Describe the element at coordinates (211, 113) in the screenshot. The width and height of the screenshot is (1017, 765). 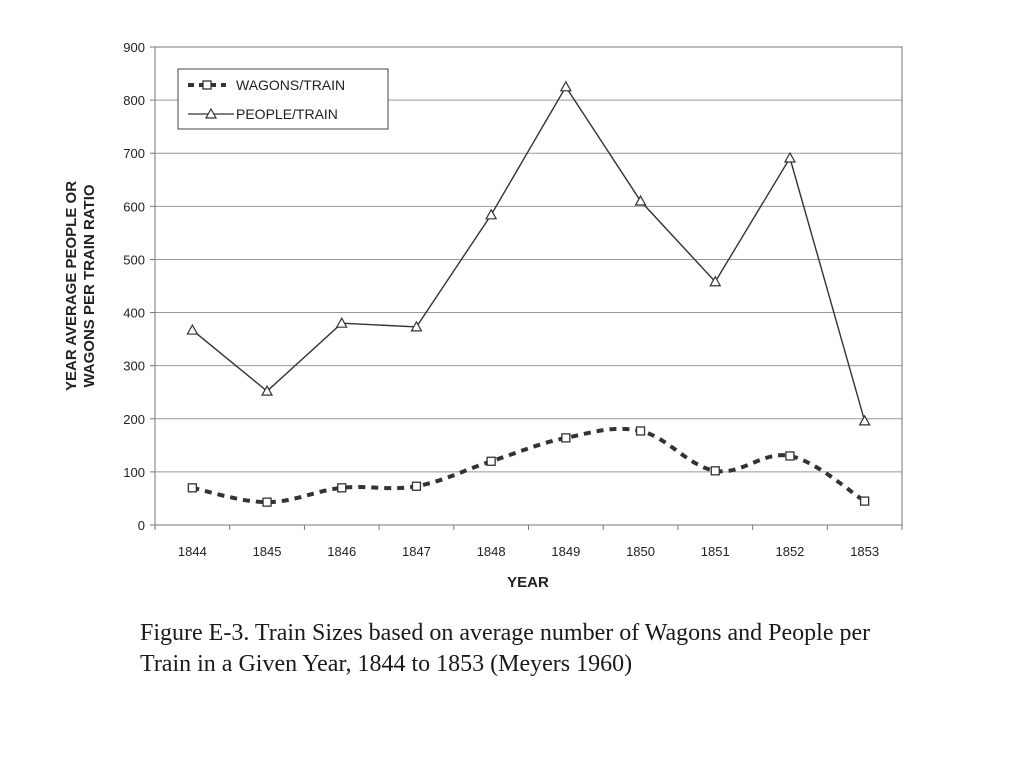
I see `legend-people-marker` at that location.